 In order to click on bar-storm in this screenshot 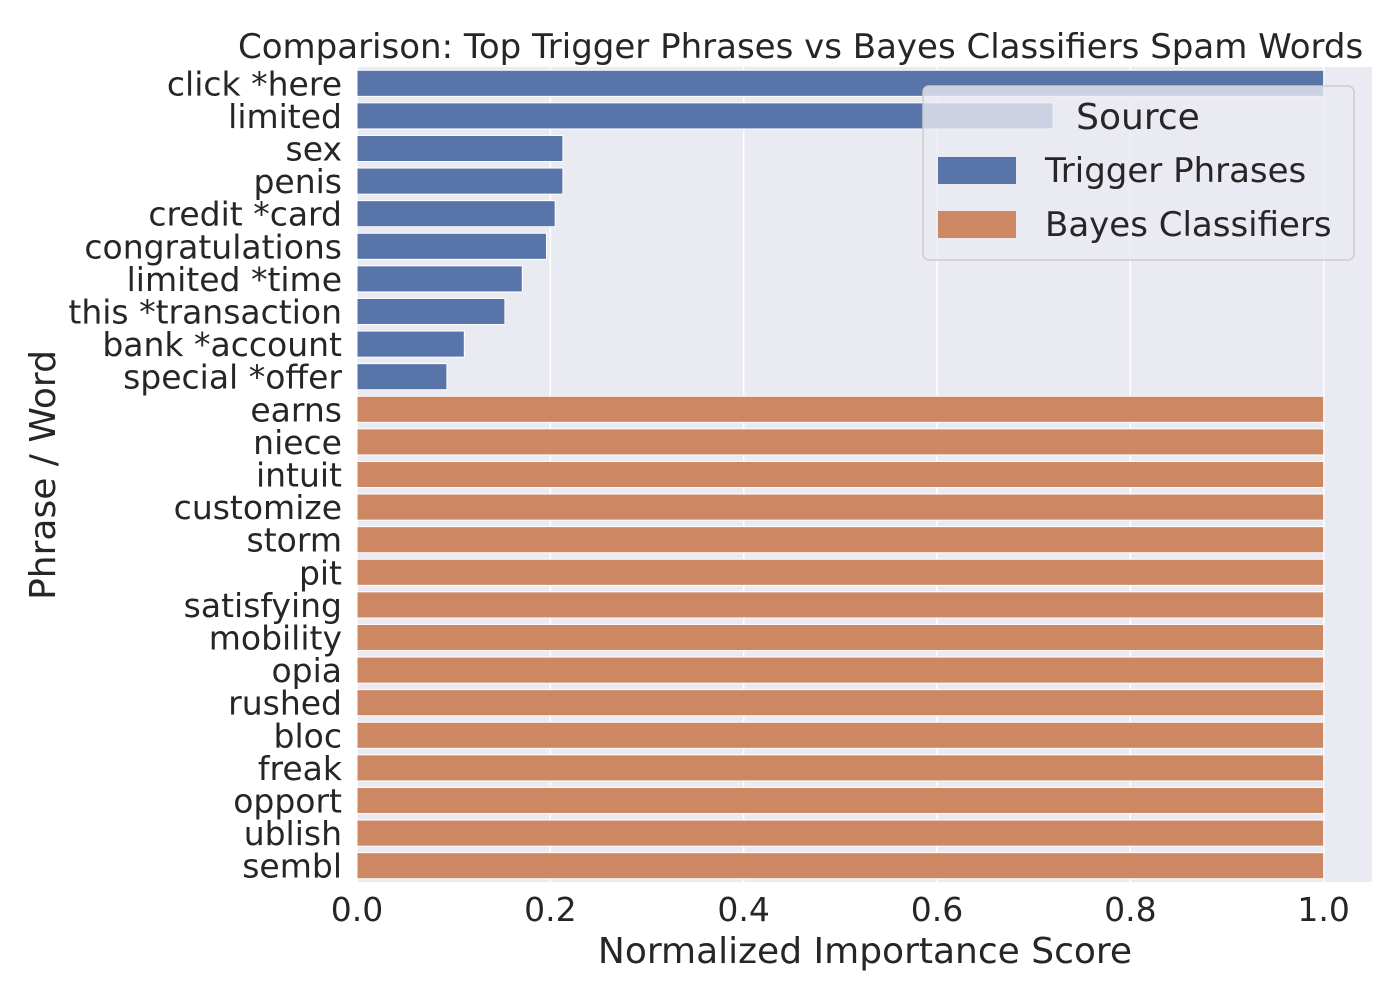, I will do `click(840, 540)`.